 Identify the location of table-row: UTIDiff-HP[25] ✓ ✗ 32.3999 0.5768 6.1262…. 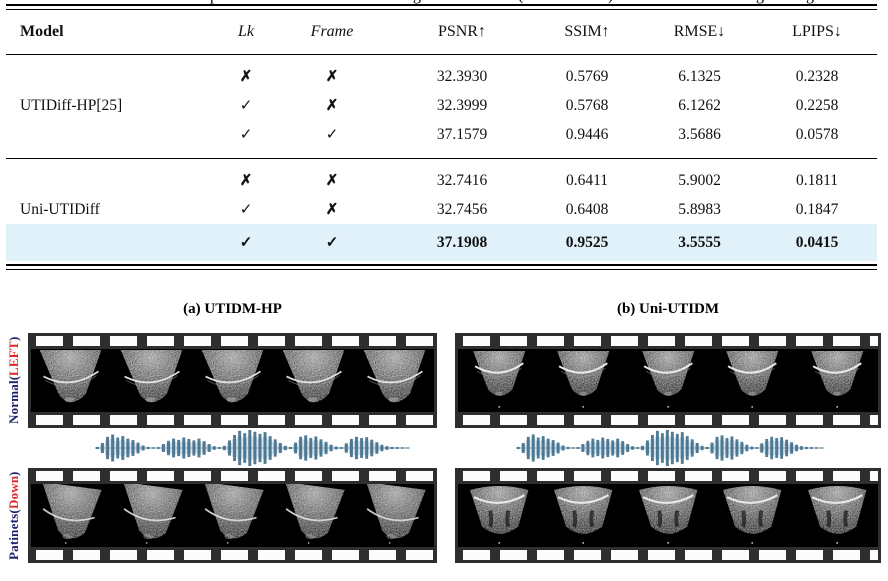
(441, 105).